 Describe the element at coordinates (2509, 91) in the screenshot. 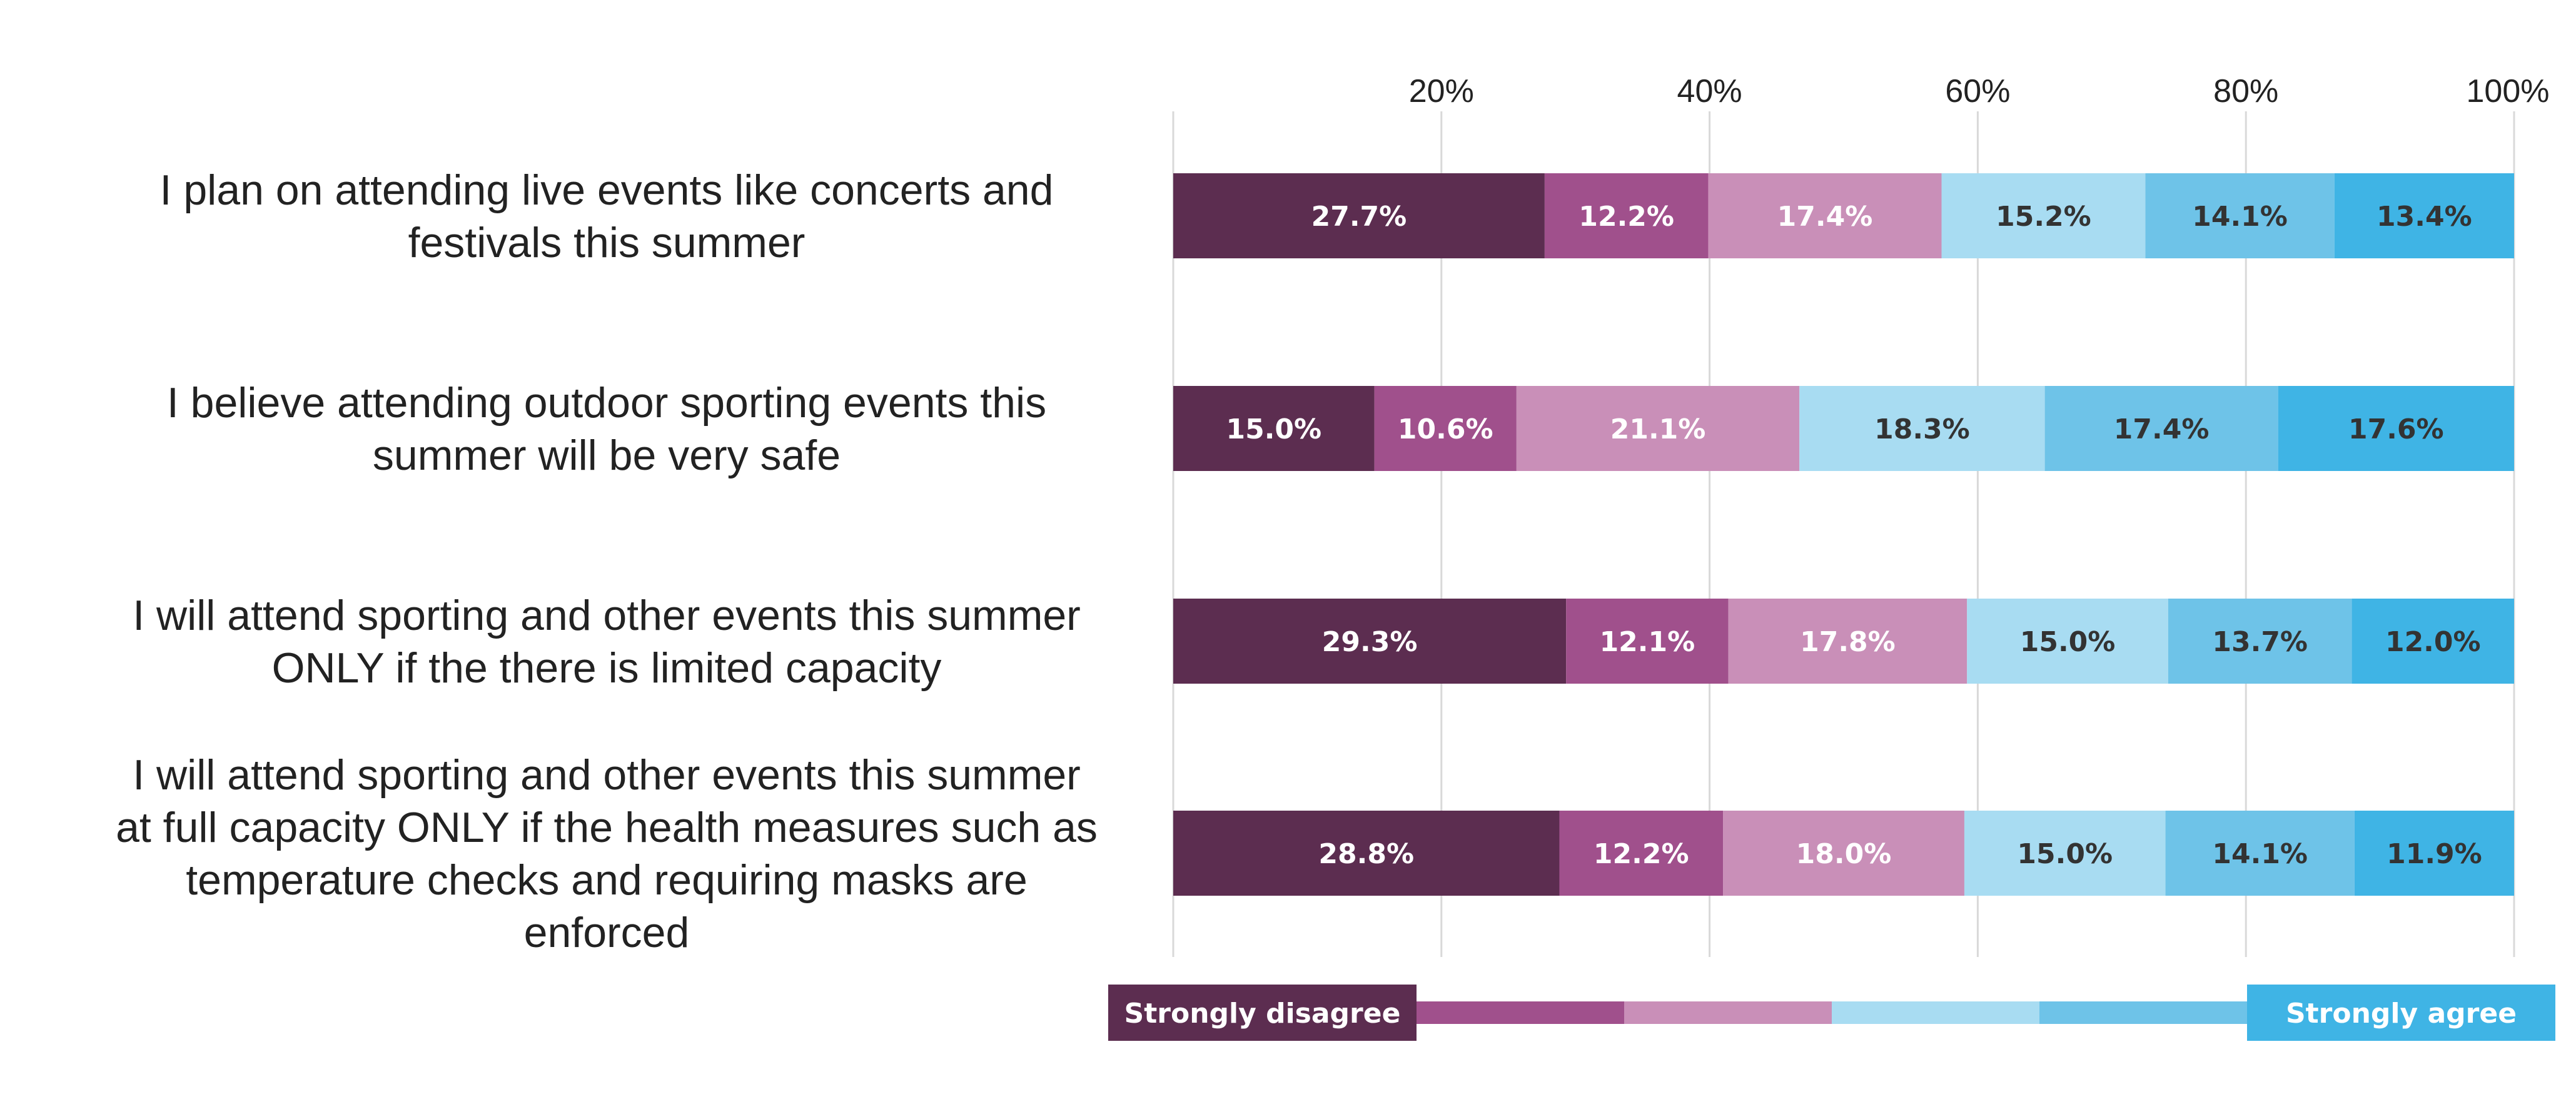

I see `x-tick-label: 100%` at that location.